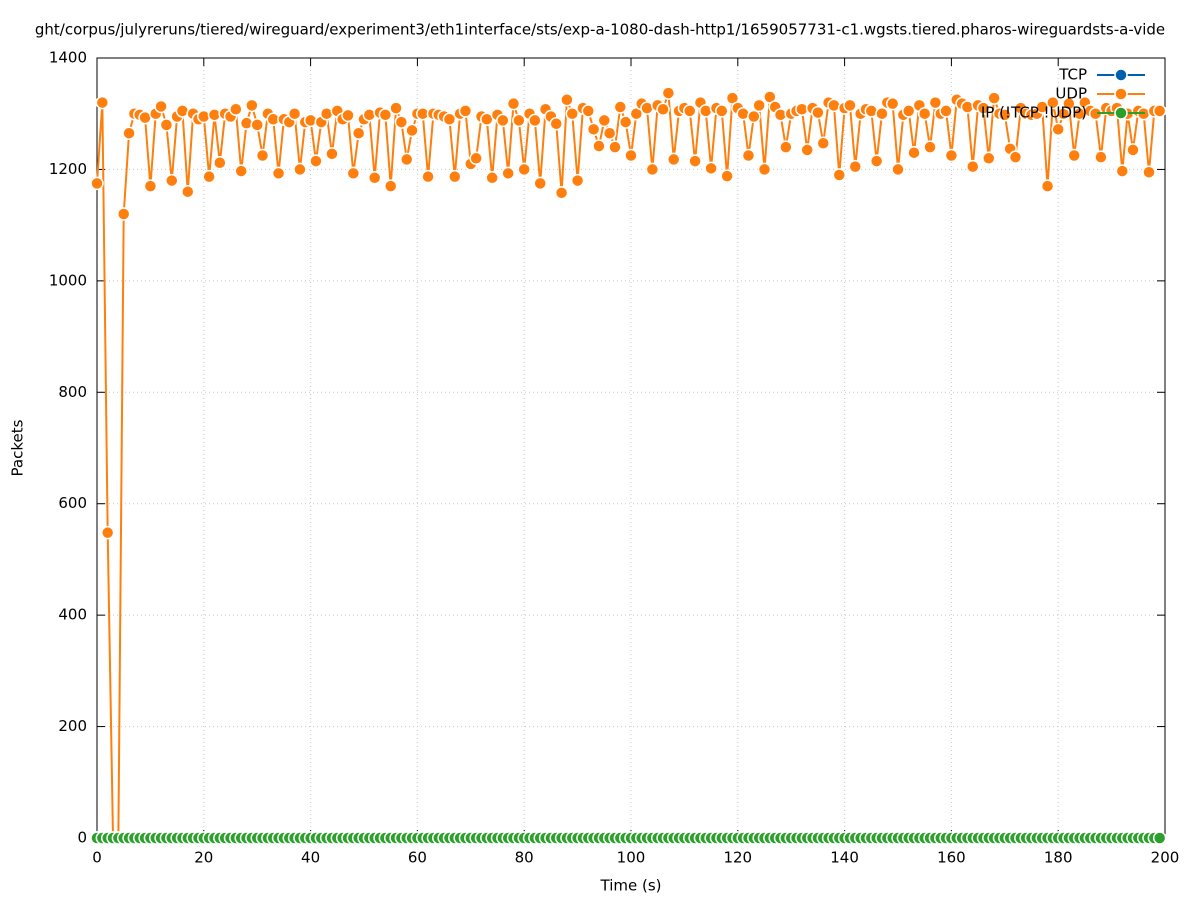 The width and height of the screenshot is (1197, 900). Describe the element at coordinates (72, 726) in the screenshot. I see `y-tick-label: 200` at that location.